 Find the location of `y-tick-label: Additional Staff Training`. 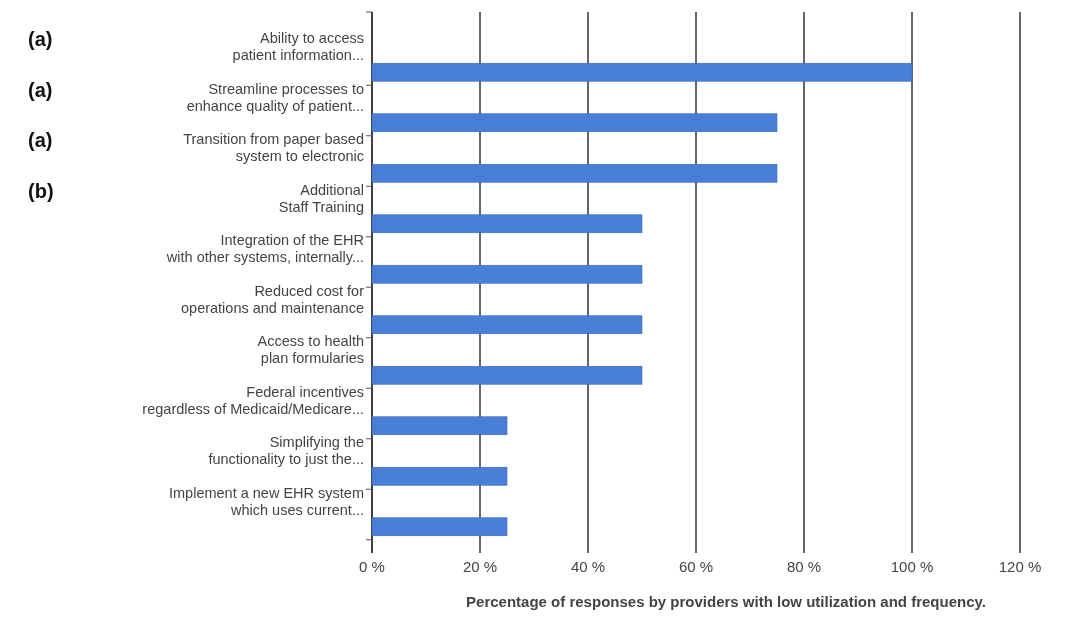

y-tick-label: Additional Staff Training is located at coordinates (321, 198).